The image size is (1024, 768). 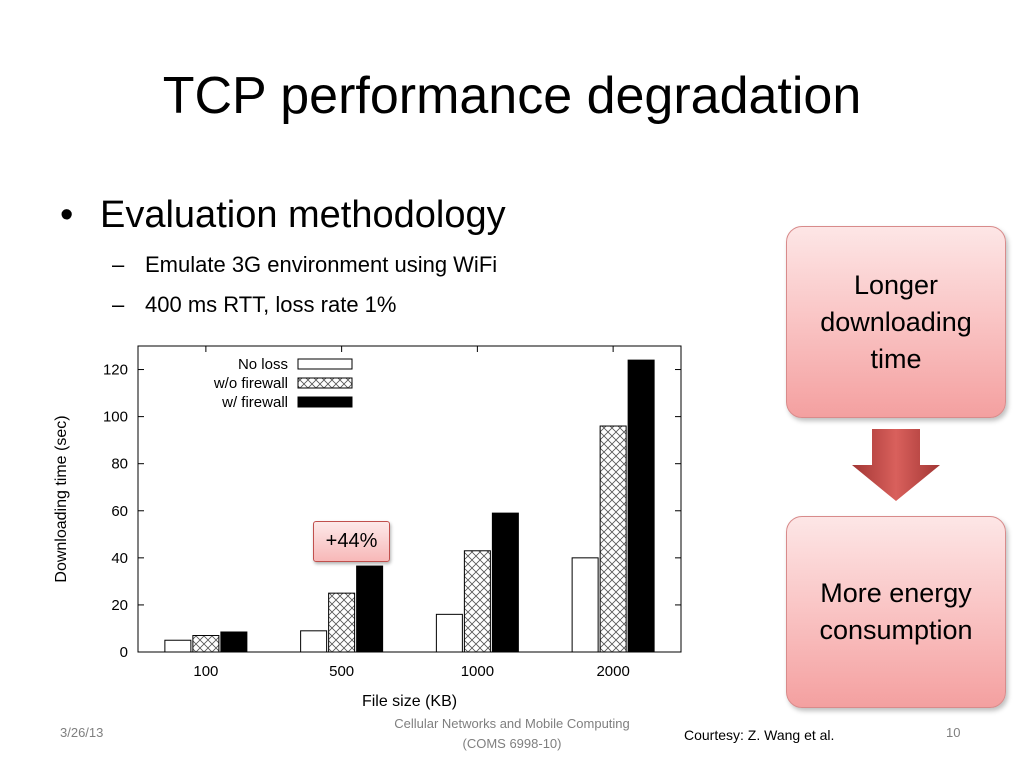 I want to click on down-arrow-icon, so click(x=896, y=465).